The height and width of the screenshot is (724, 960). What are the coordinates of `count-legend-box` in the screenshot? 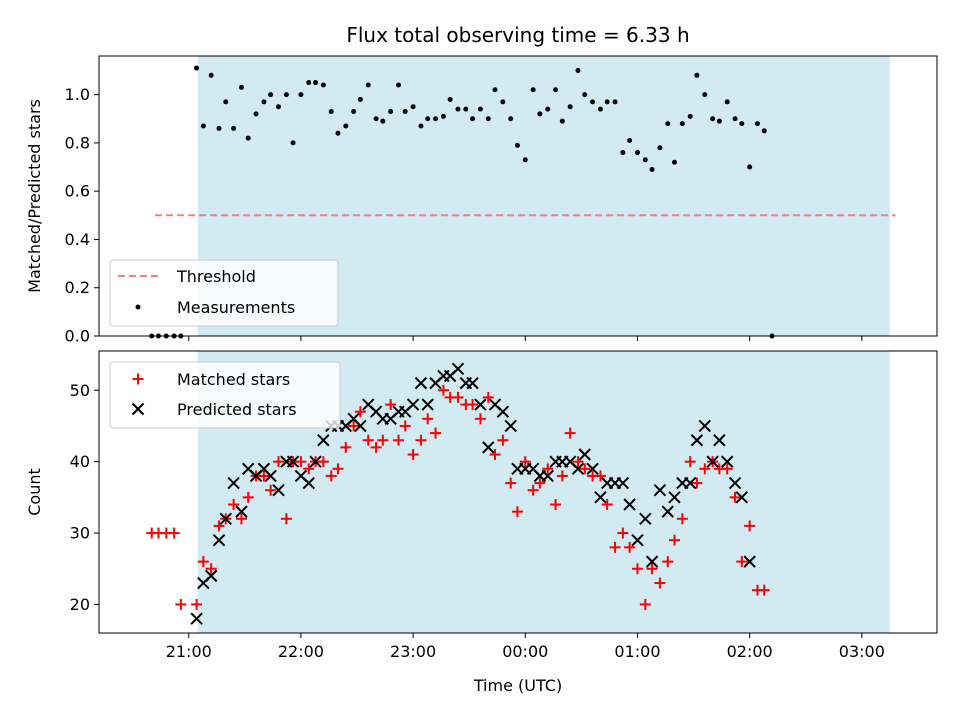 It's located at (225, 395).